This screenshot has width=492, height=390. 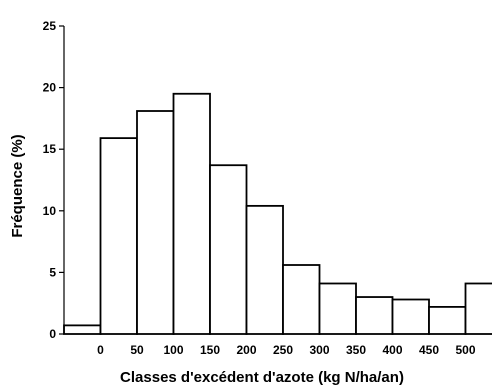 I want to click on x-tick-label-10: 500, so click(x=465, y=350).